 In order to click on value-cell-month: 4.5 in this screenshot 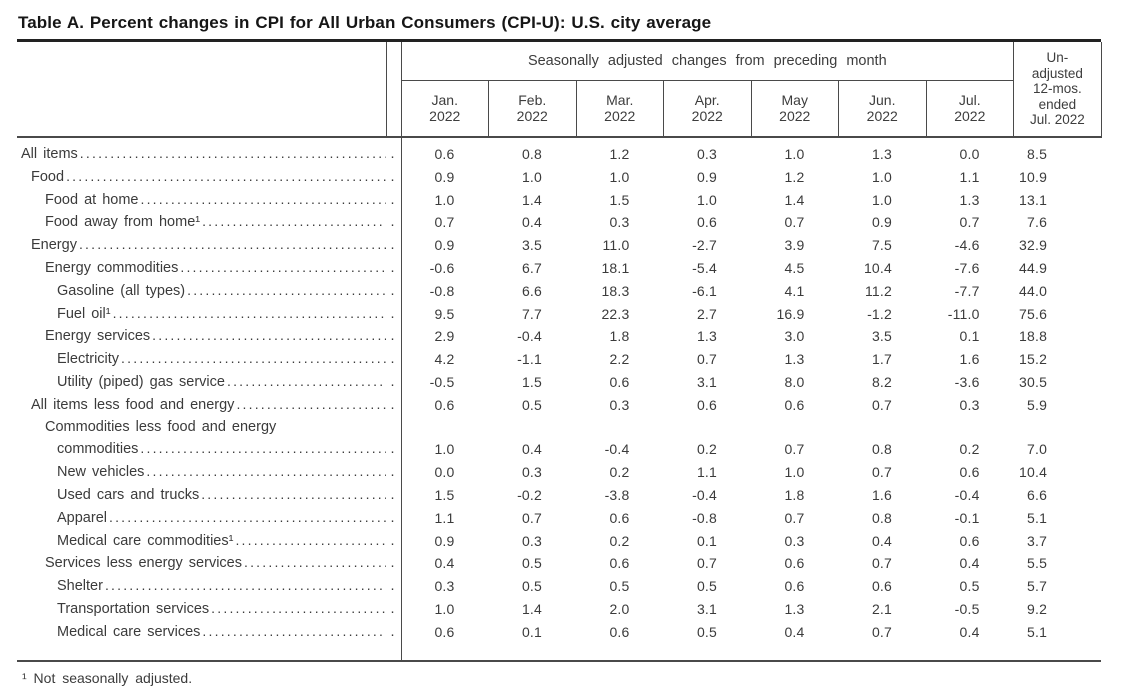, I will do `click(794, 267)`.